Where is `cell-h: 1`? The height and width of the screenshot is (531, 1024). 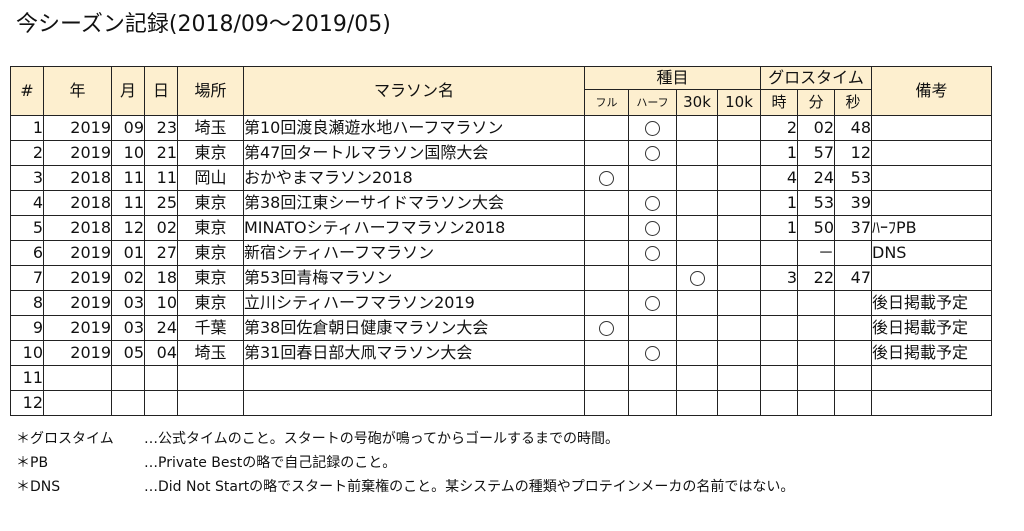
cell-h: 1 is located at coordinates (779, 203).